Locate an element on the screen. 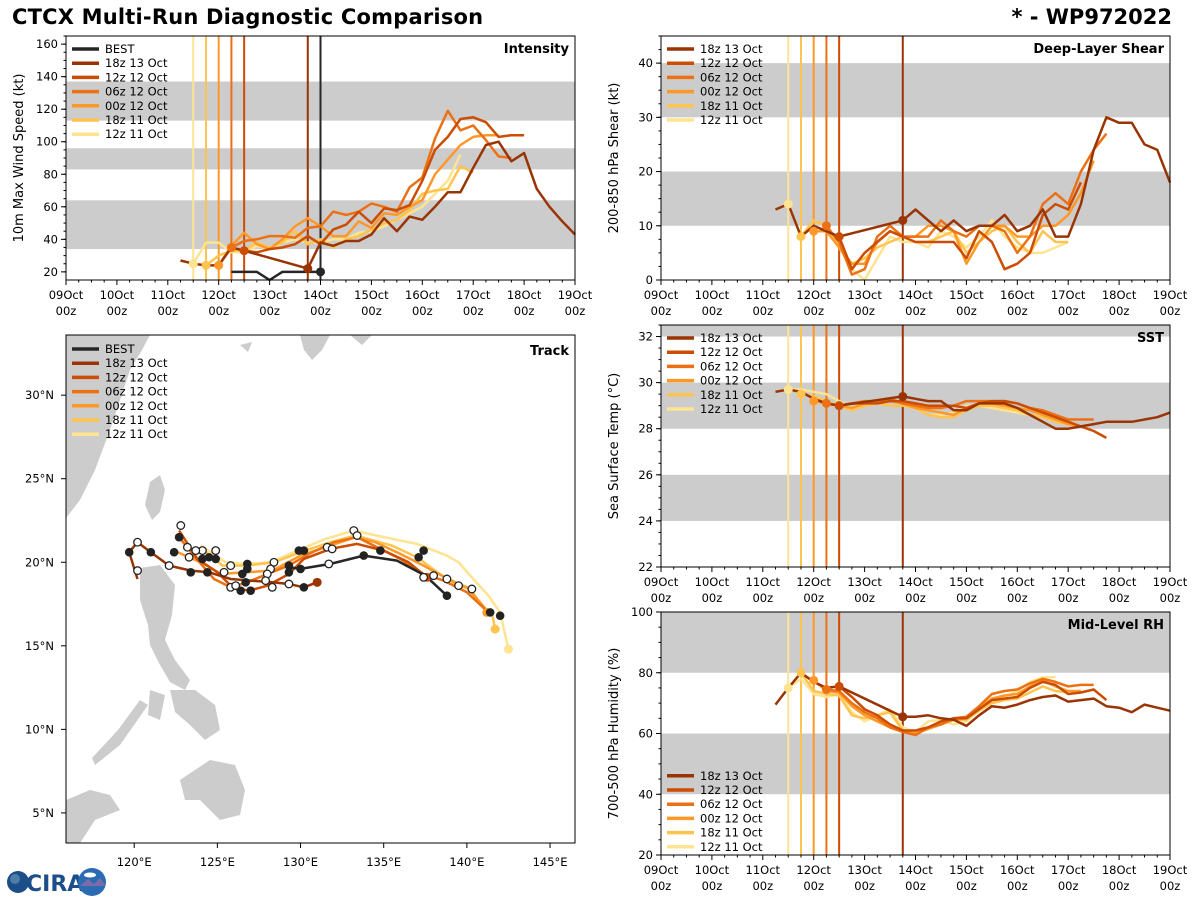  storm-id: * - WP972022 is located at coordinates (1091, 17).